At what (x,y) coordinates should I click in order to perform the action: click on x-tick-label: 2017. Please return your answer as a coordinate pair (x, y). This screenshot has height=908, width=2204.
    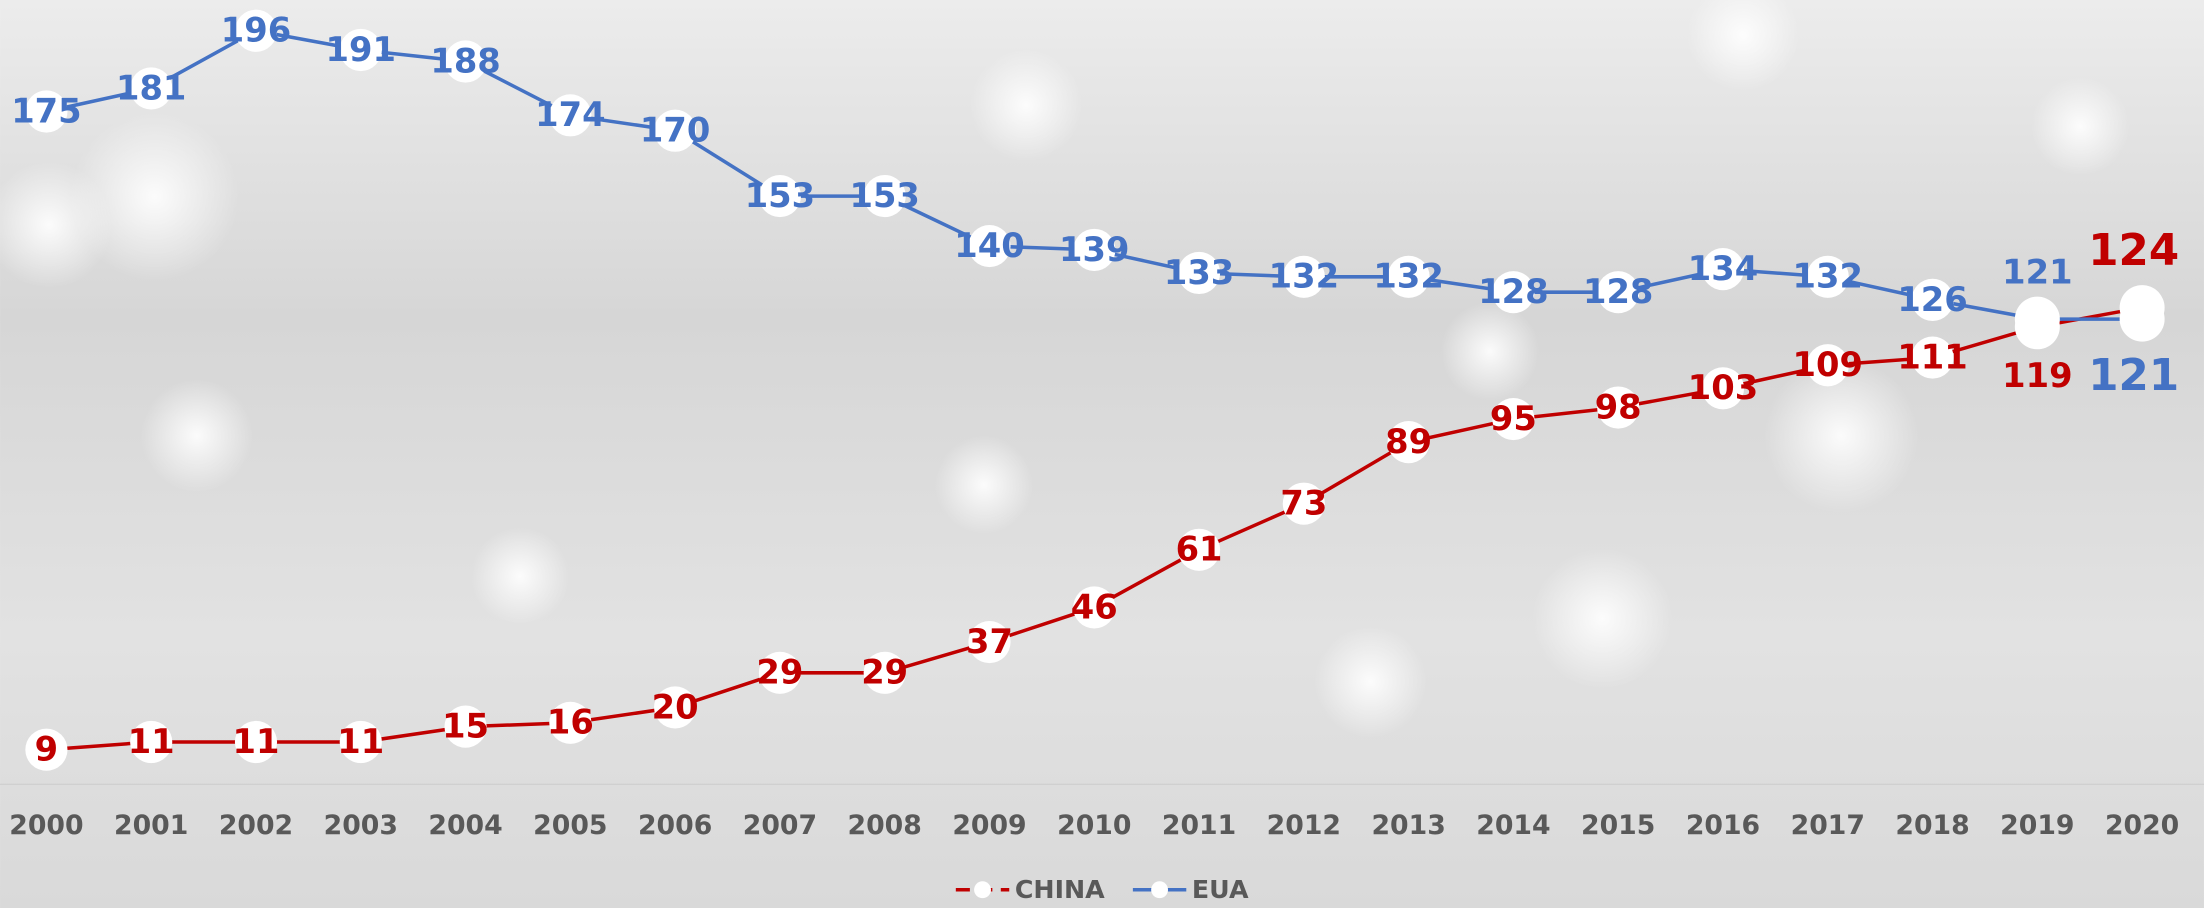
    Looking at the image, I should click on (1828, 825).